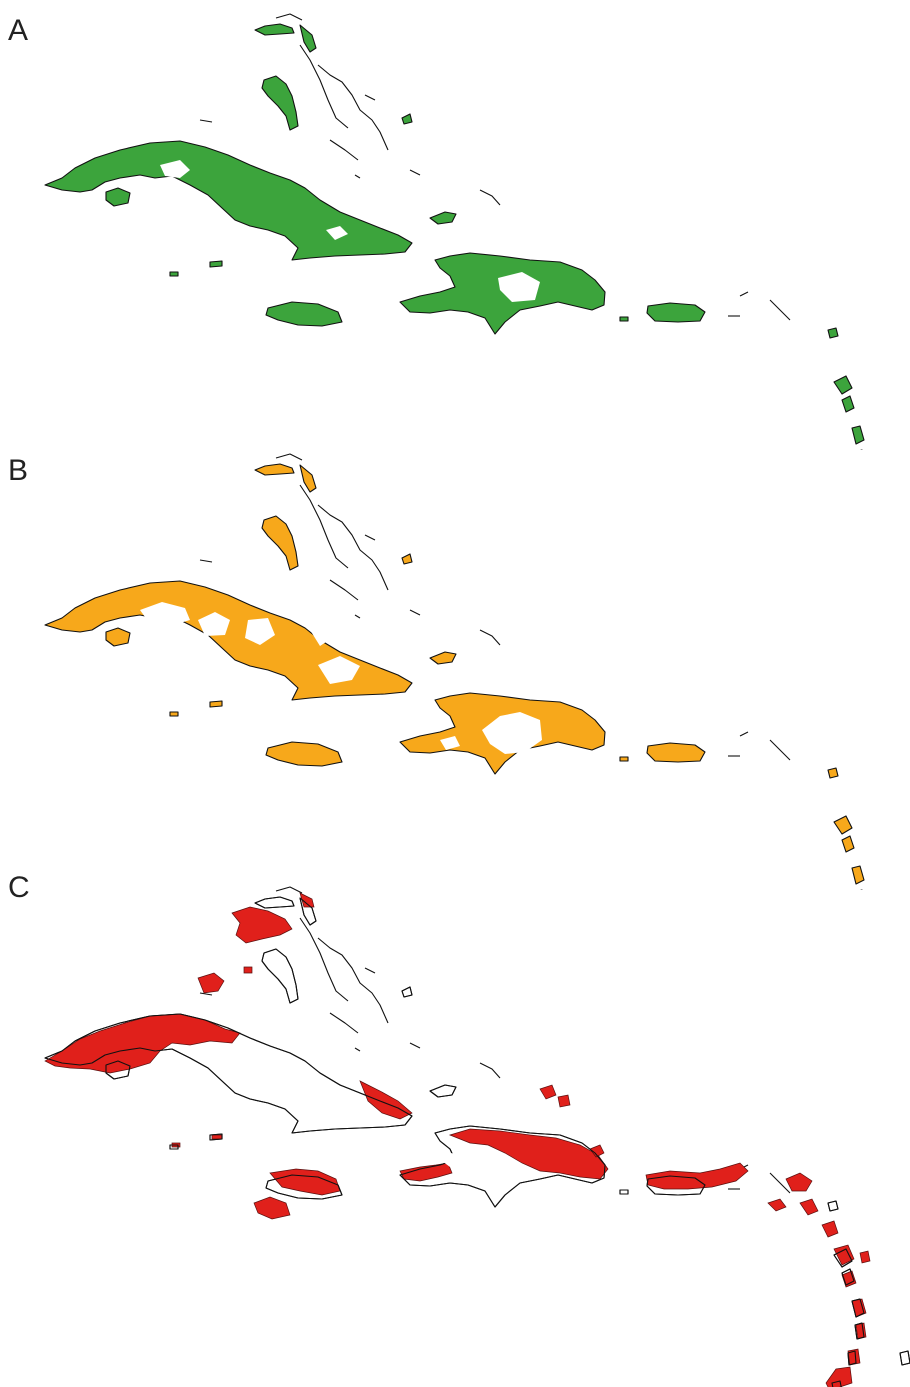 Image resolution: width=910 pixels, height=1387 pixels. What do you see at coordinates (836, 1383) in the screenshot?
I see `coastline-lesser6` at bounding box center [836, 1383].